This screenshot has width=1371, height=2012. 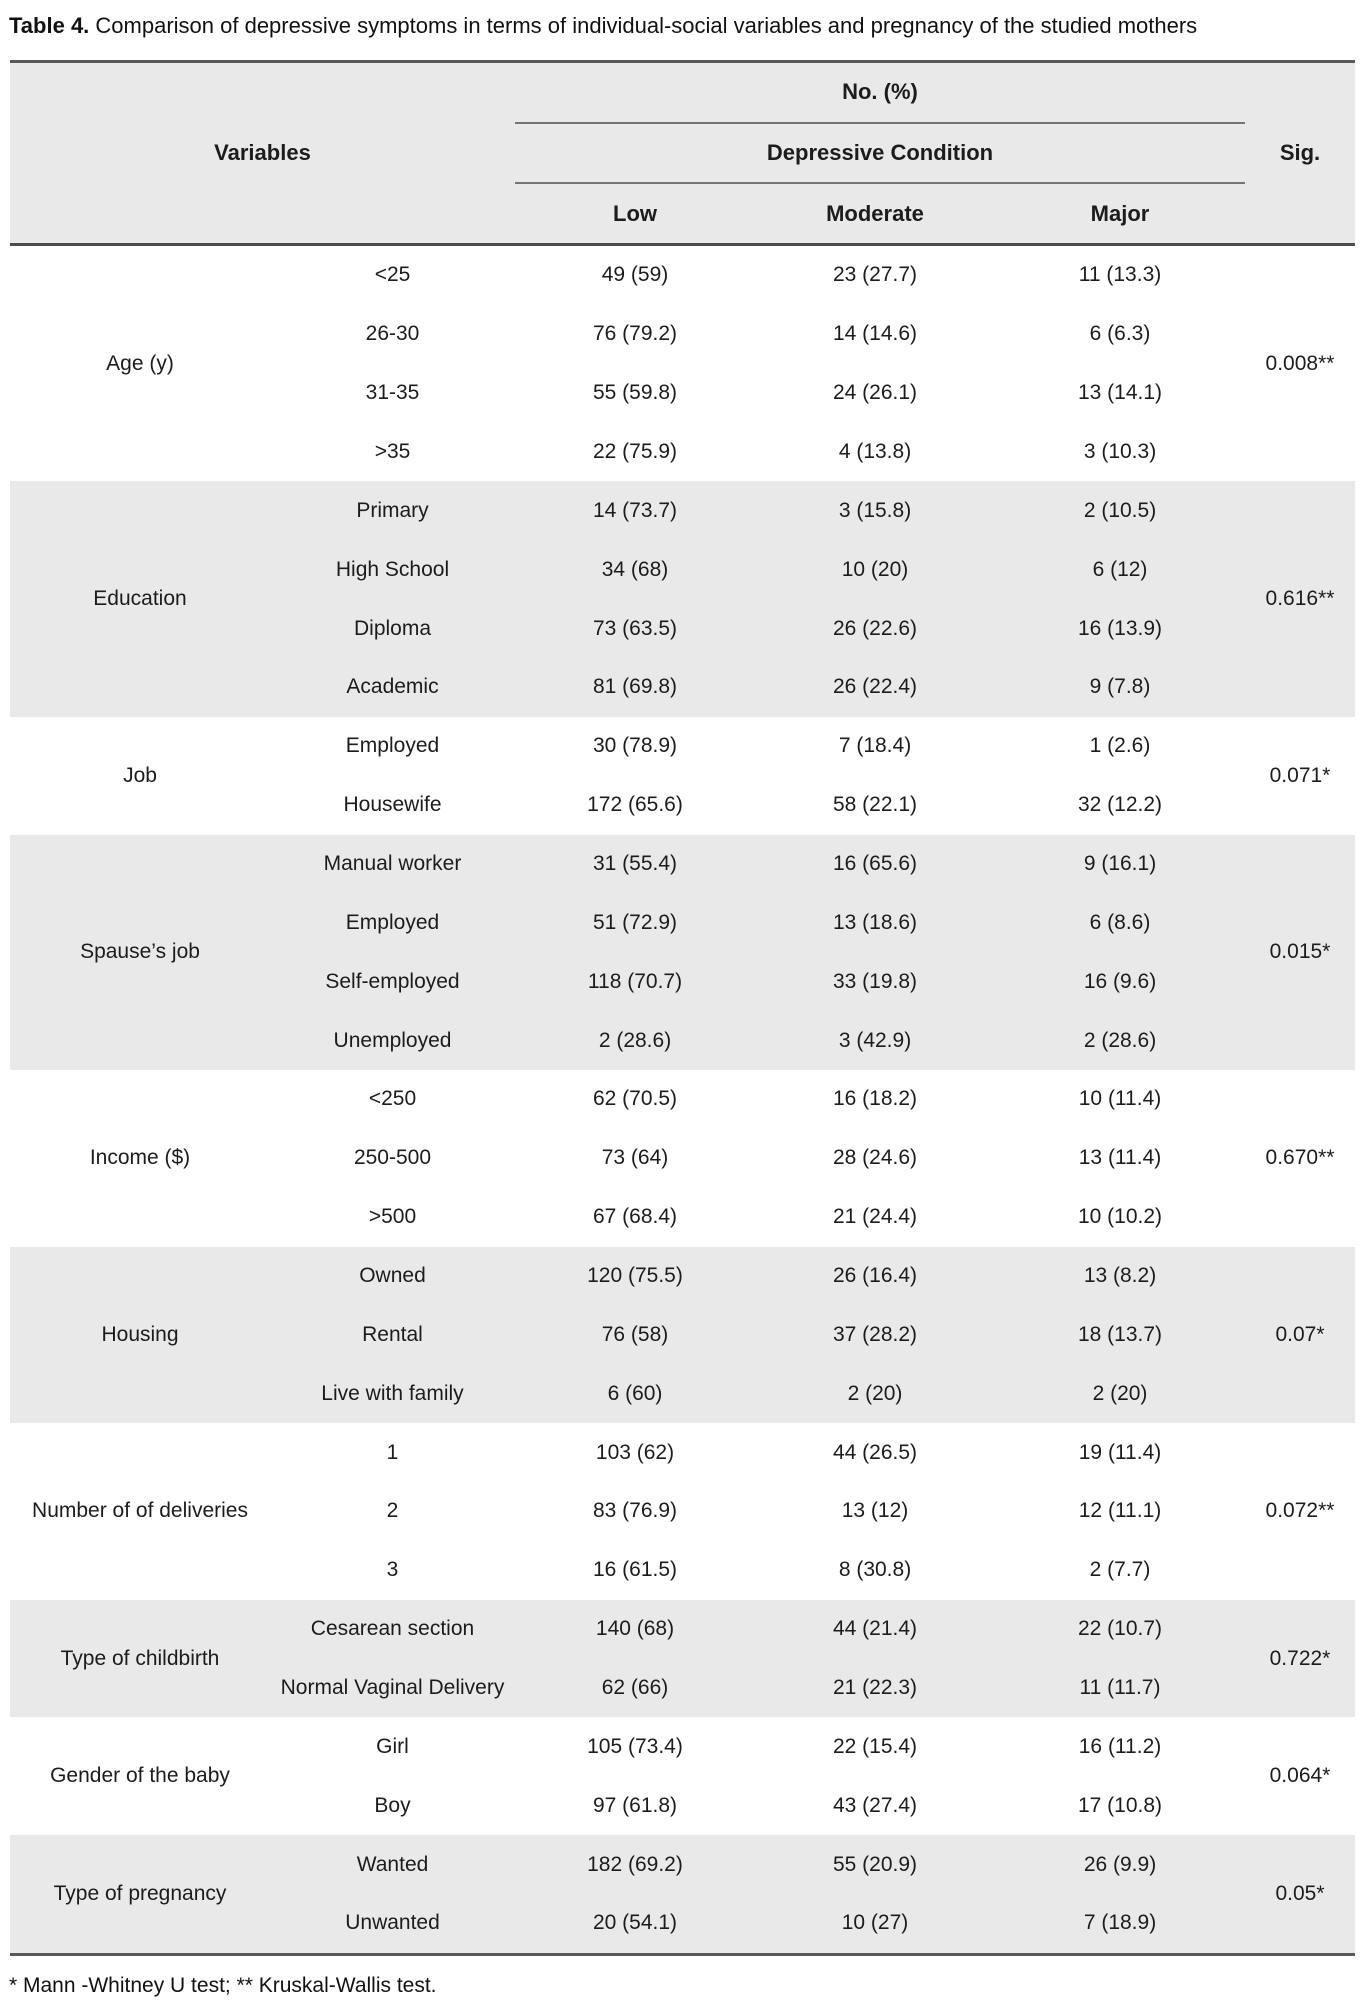 I want to click on category-cell: Girl, so click(x=392, y=1746).